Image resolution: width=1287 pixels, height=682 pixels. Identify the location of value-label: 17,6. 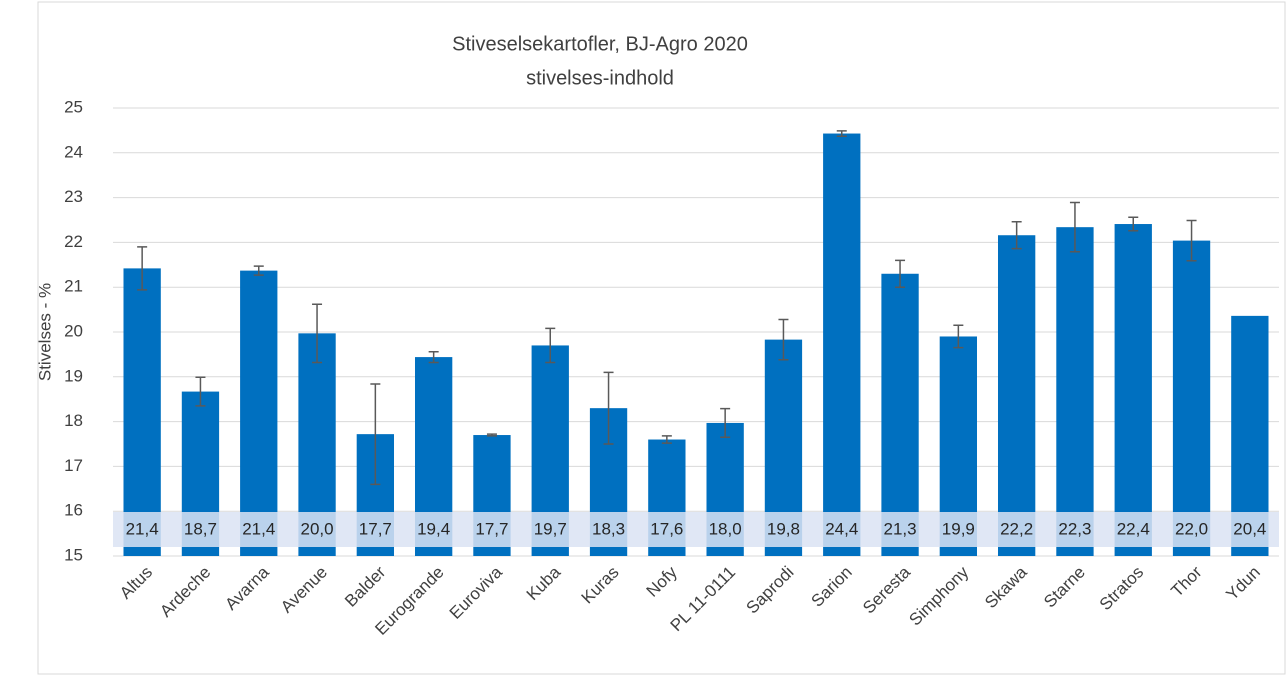
(666, 528).